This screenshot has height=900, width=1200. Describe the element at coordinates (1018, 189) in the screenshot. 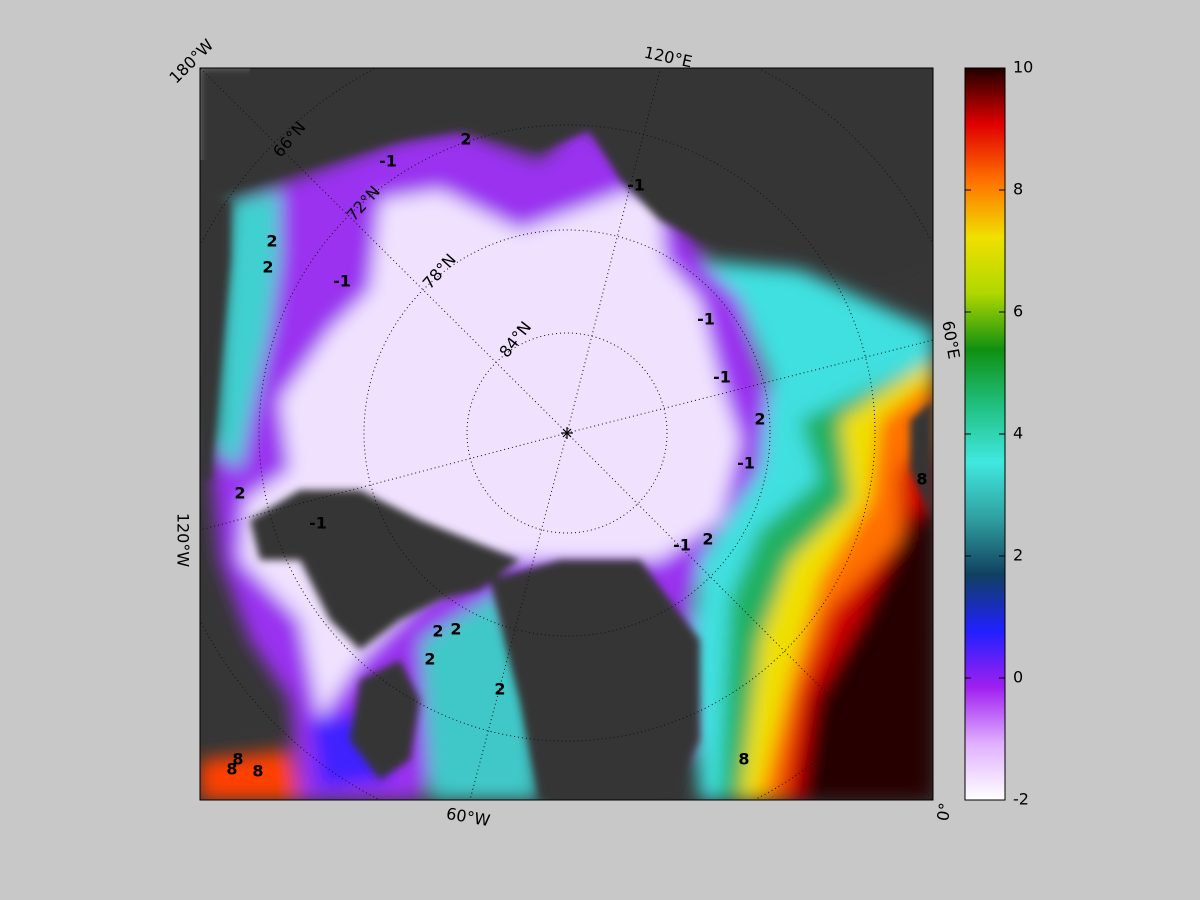

I see `colorbar-tick-label: 8` at that location.